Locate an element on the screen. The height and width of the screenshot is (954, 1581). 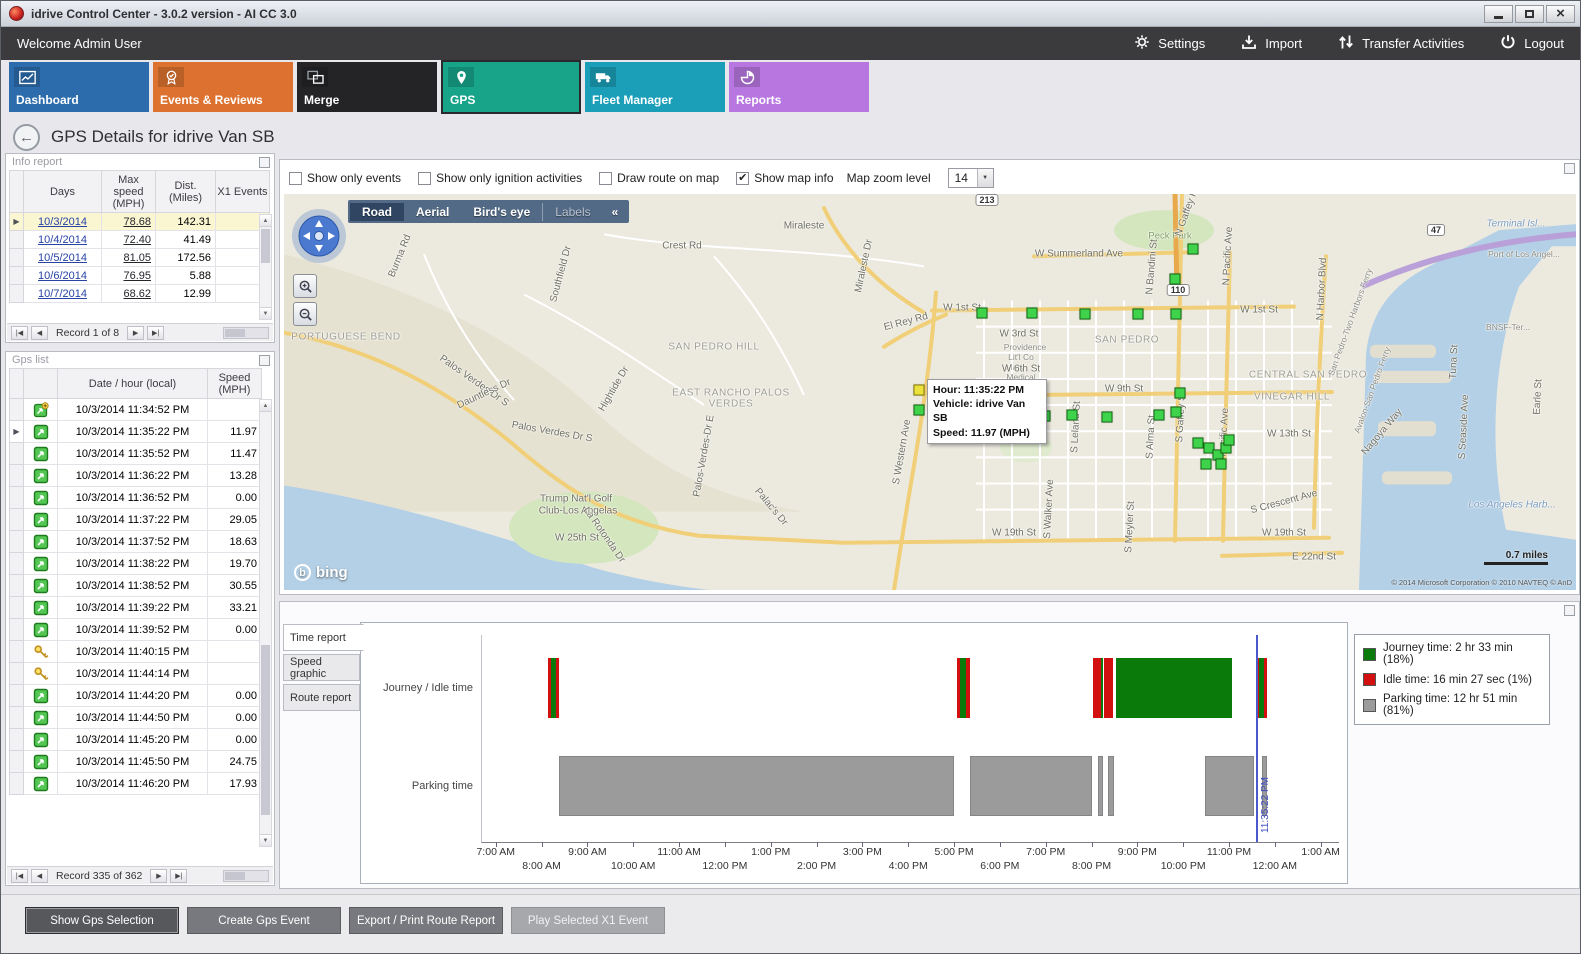
gps-list-row: 10/3/2014 11:38:52 PM 30.55 is located at coordinates (135, 585).